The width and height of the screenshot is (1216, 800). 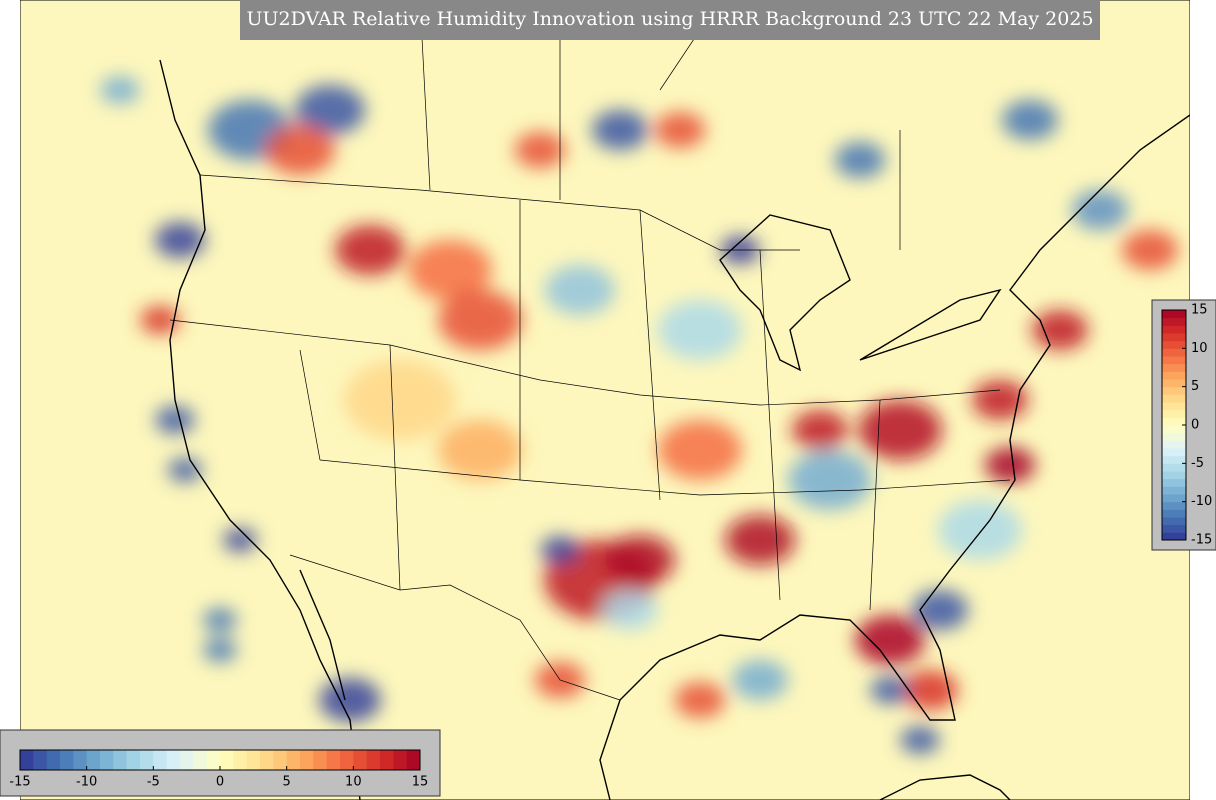 I want to click on mexico-border, so click(x=455, y=627).